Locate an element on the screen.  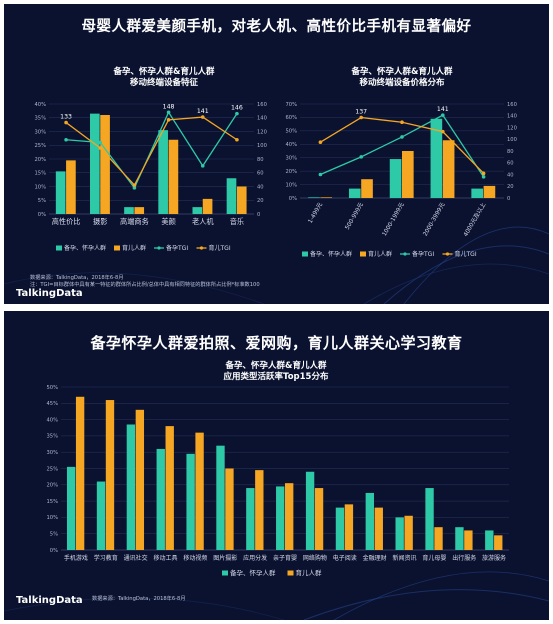
y2-tick-label: 100 is located at coordinates (512, 140).